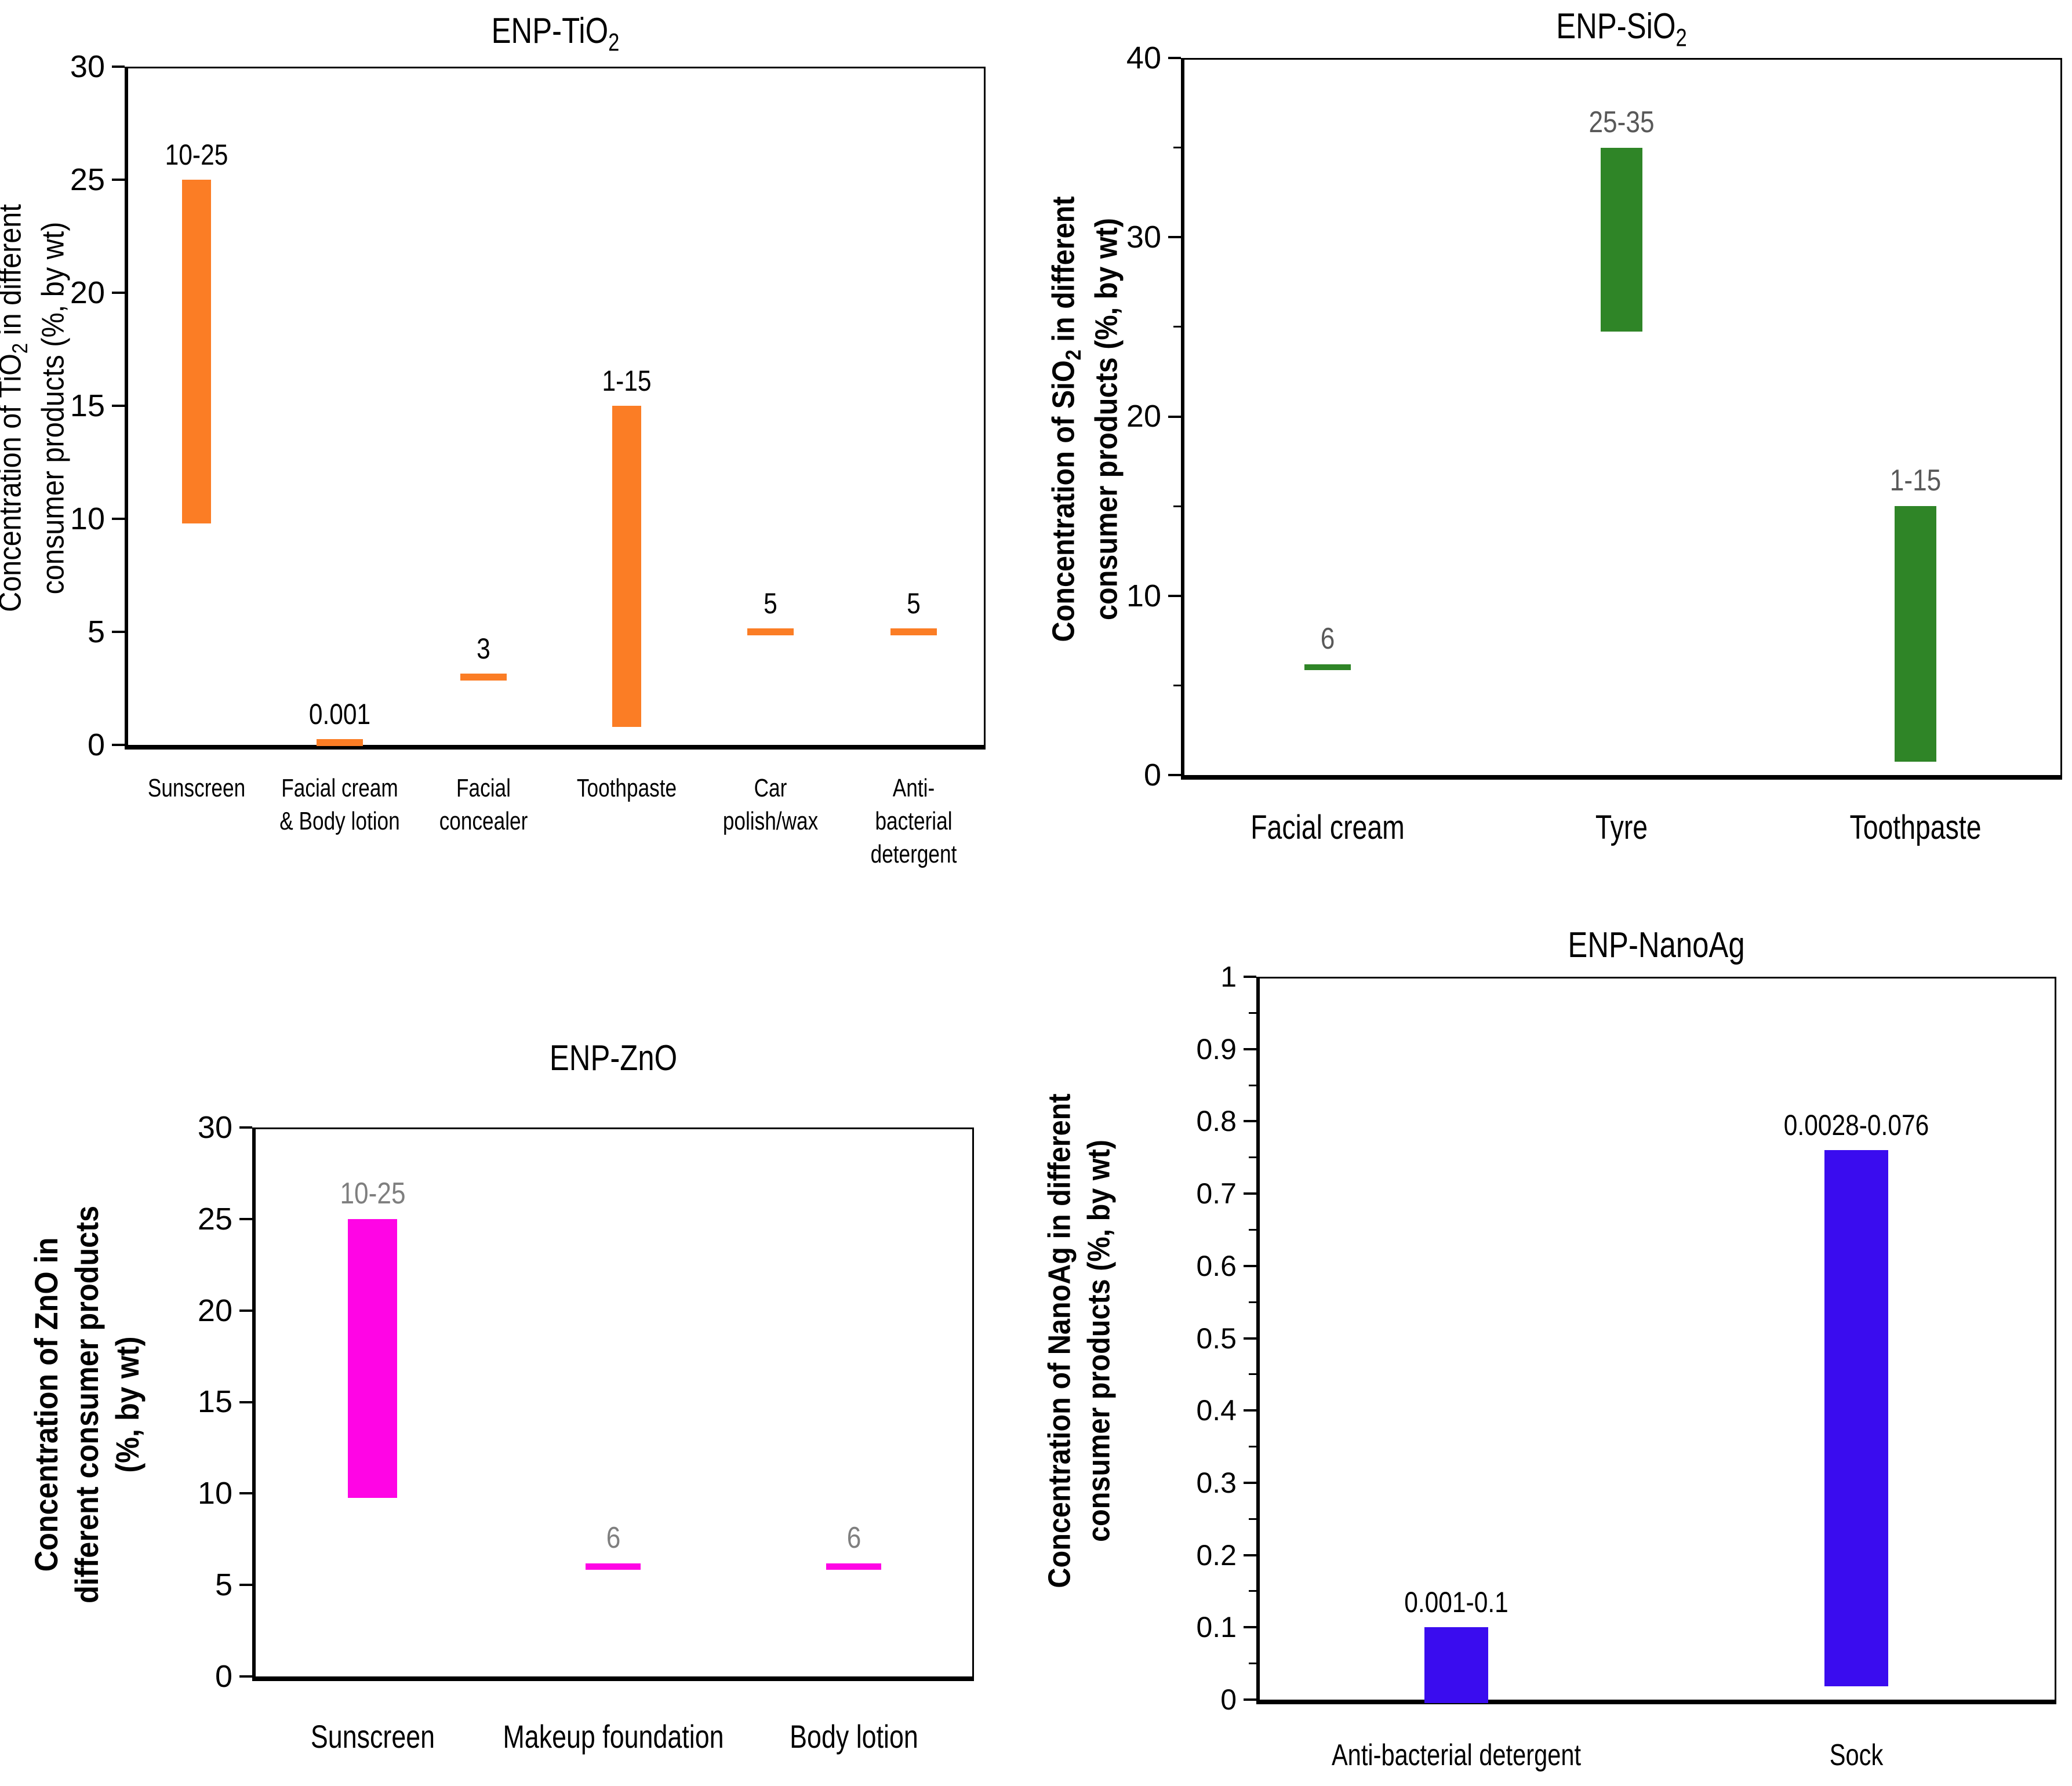 The image size is (2072, 1786). I want to click on y-axis-tick-label: 0.6, so click(1216, 1266).